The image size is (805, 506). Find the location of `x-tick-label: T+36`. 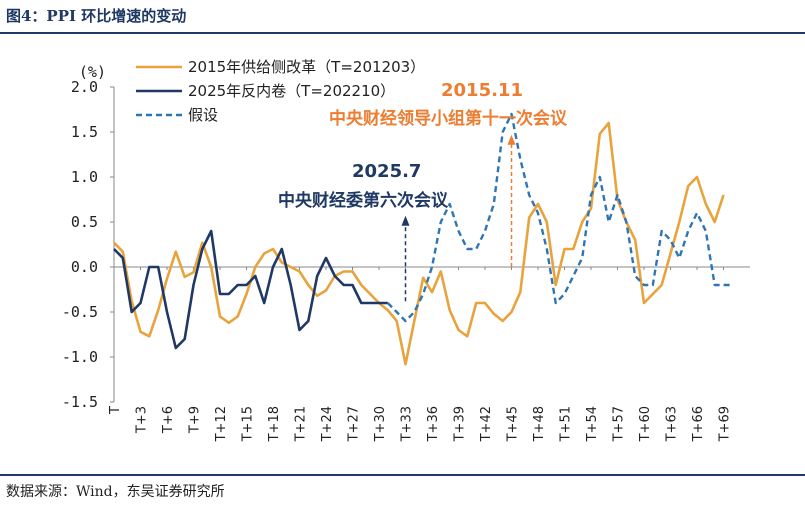

x-tick-label: T+36 is located at coordinates (433, 424).